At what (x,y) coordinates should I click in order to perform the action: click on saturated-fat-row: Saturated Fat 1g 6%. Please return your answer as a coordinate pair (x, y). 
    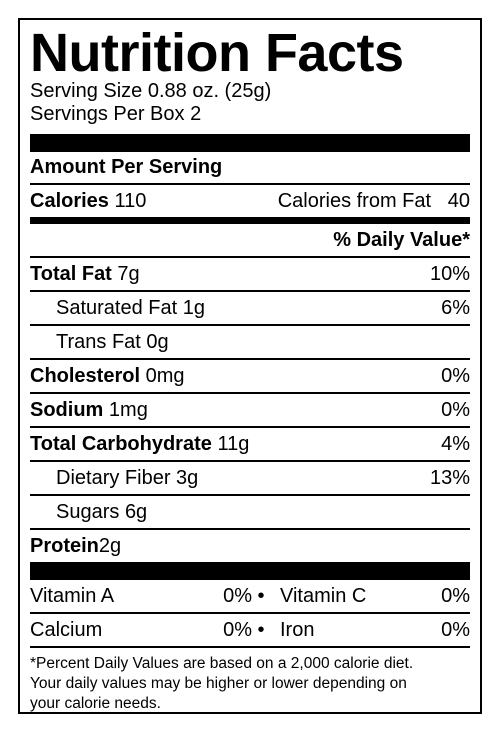
    Looking at the image, I should click on (250, 309).